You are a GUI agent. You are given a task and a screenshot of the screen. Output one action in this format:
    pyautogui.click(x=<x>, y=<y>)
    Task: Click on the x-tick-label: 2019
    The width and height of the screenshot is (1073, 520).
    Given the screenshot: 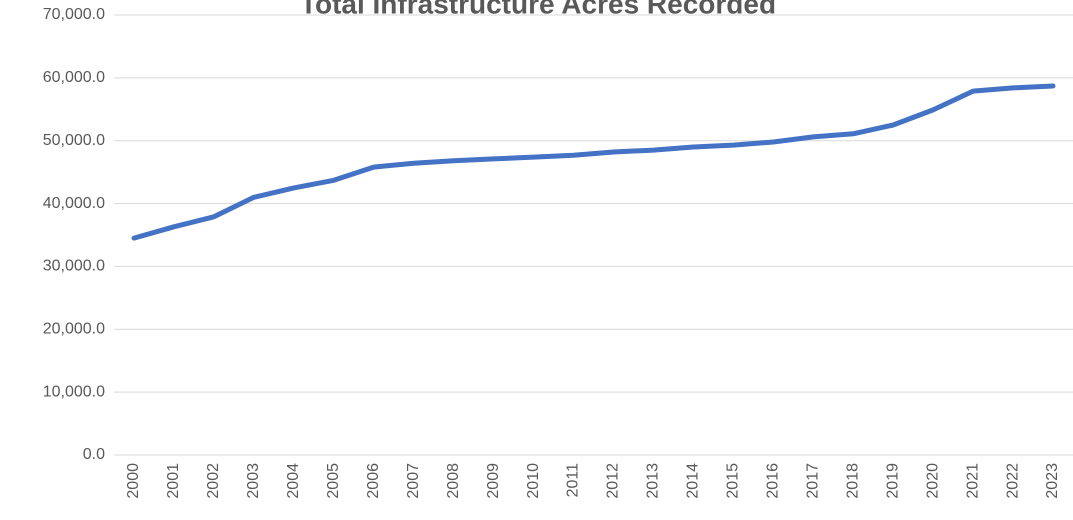 What is the action you would take?
    pyautogui.click(x=892, y=481)
    